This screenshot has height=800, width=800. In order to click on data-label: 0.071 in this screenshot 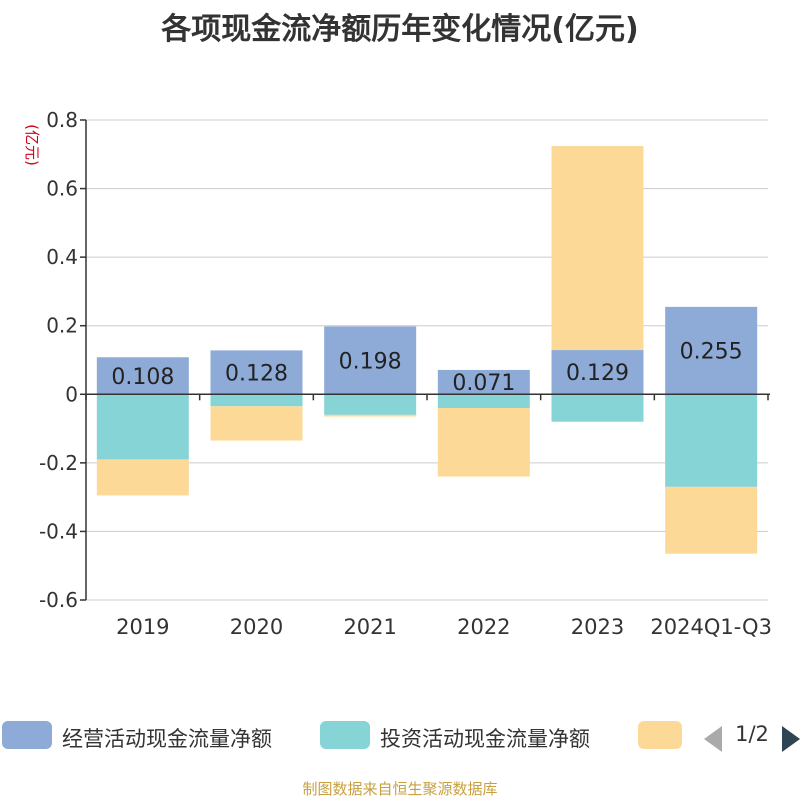, I will do `click(483, 383)`.